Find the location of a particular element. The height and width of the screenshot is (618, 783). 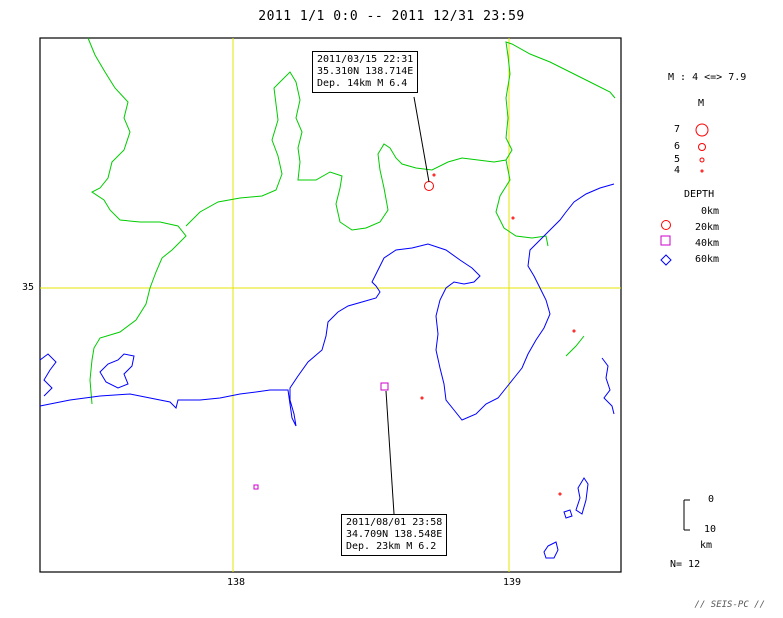

lon-label-139: 139 is located at coordinates (512, 582).